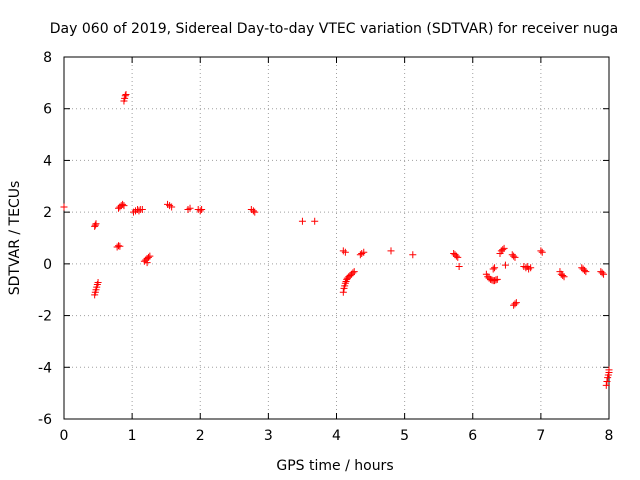 This screenshot has width=640, height=480. I want to click on y-tick-label: -2, so click(45, 317).